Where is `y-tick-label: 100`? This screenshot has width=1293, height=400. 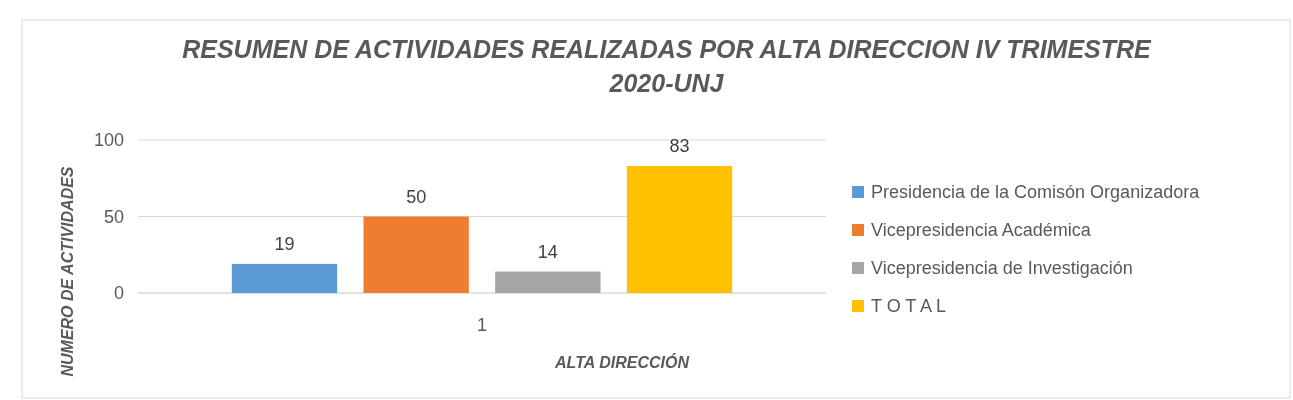
y-tick-label: 100 is located at coordinates (108, 140).